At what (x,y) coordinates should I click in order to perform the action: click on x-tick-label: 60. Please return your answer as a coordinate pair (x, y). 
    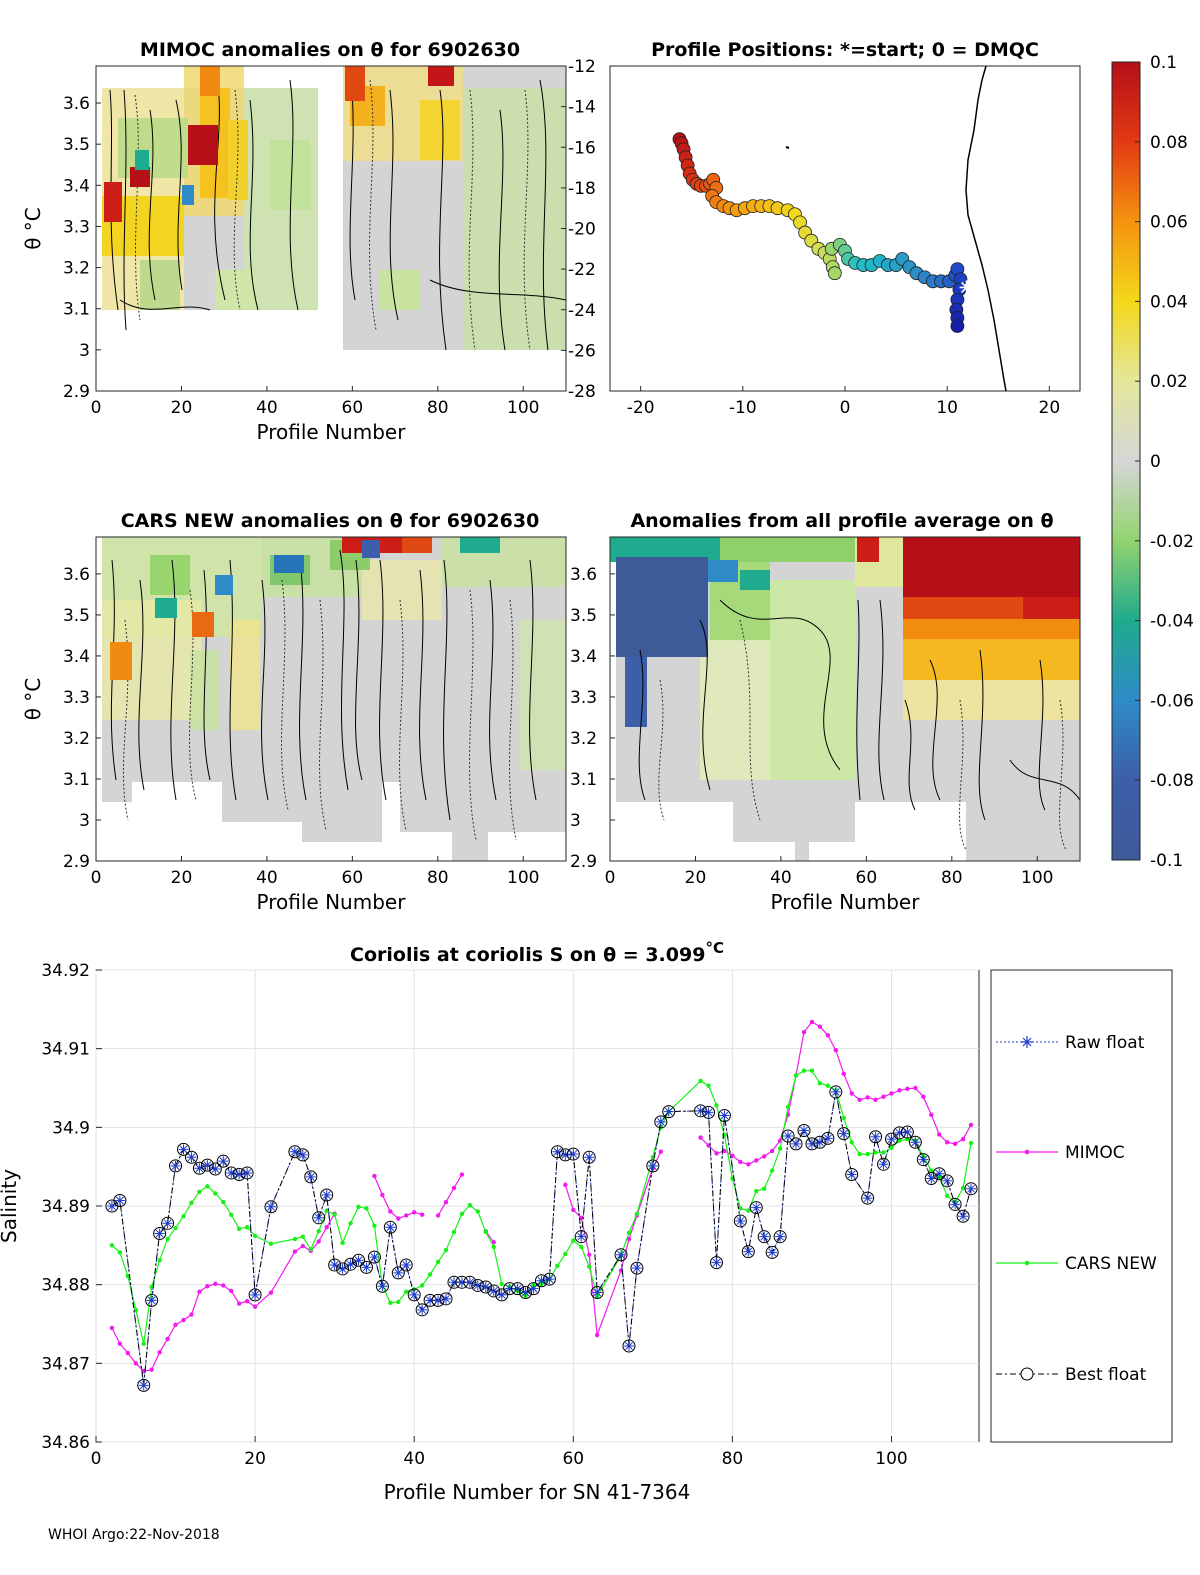
    Looking at the image, I should click on (867, 878).